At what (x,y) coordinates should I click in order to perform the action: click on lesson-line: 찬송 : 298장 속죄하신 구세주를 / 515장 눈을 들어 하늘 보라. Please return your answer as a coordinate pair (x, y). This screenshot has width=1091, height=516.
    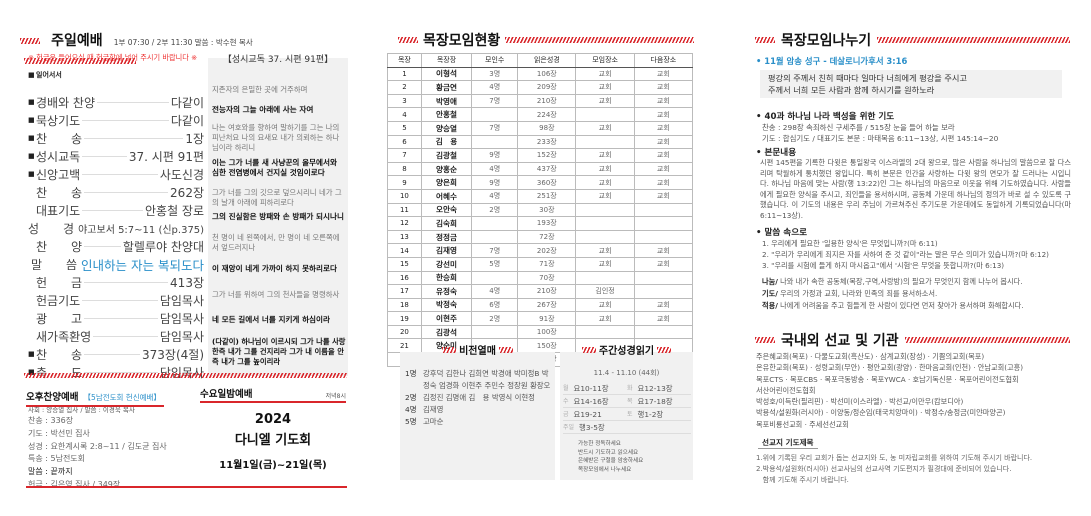
    Looking at the image, I should click on (858, 127).